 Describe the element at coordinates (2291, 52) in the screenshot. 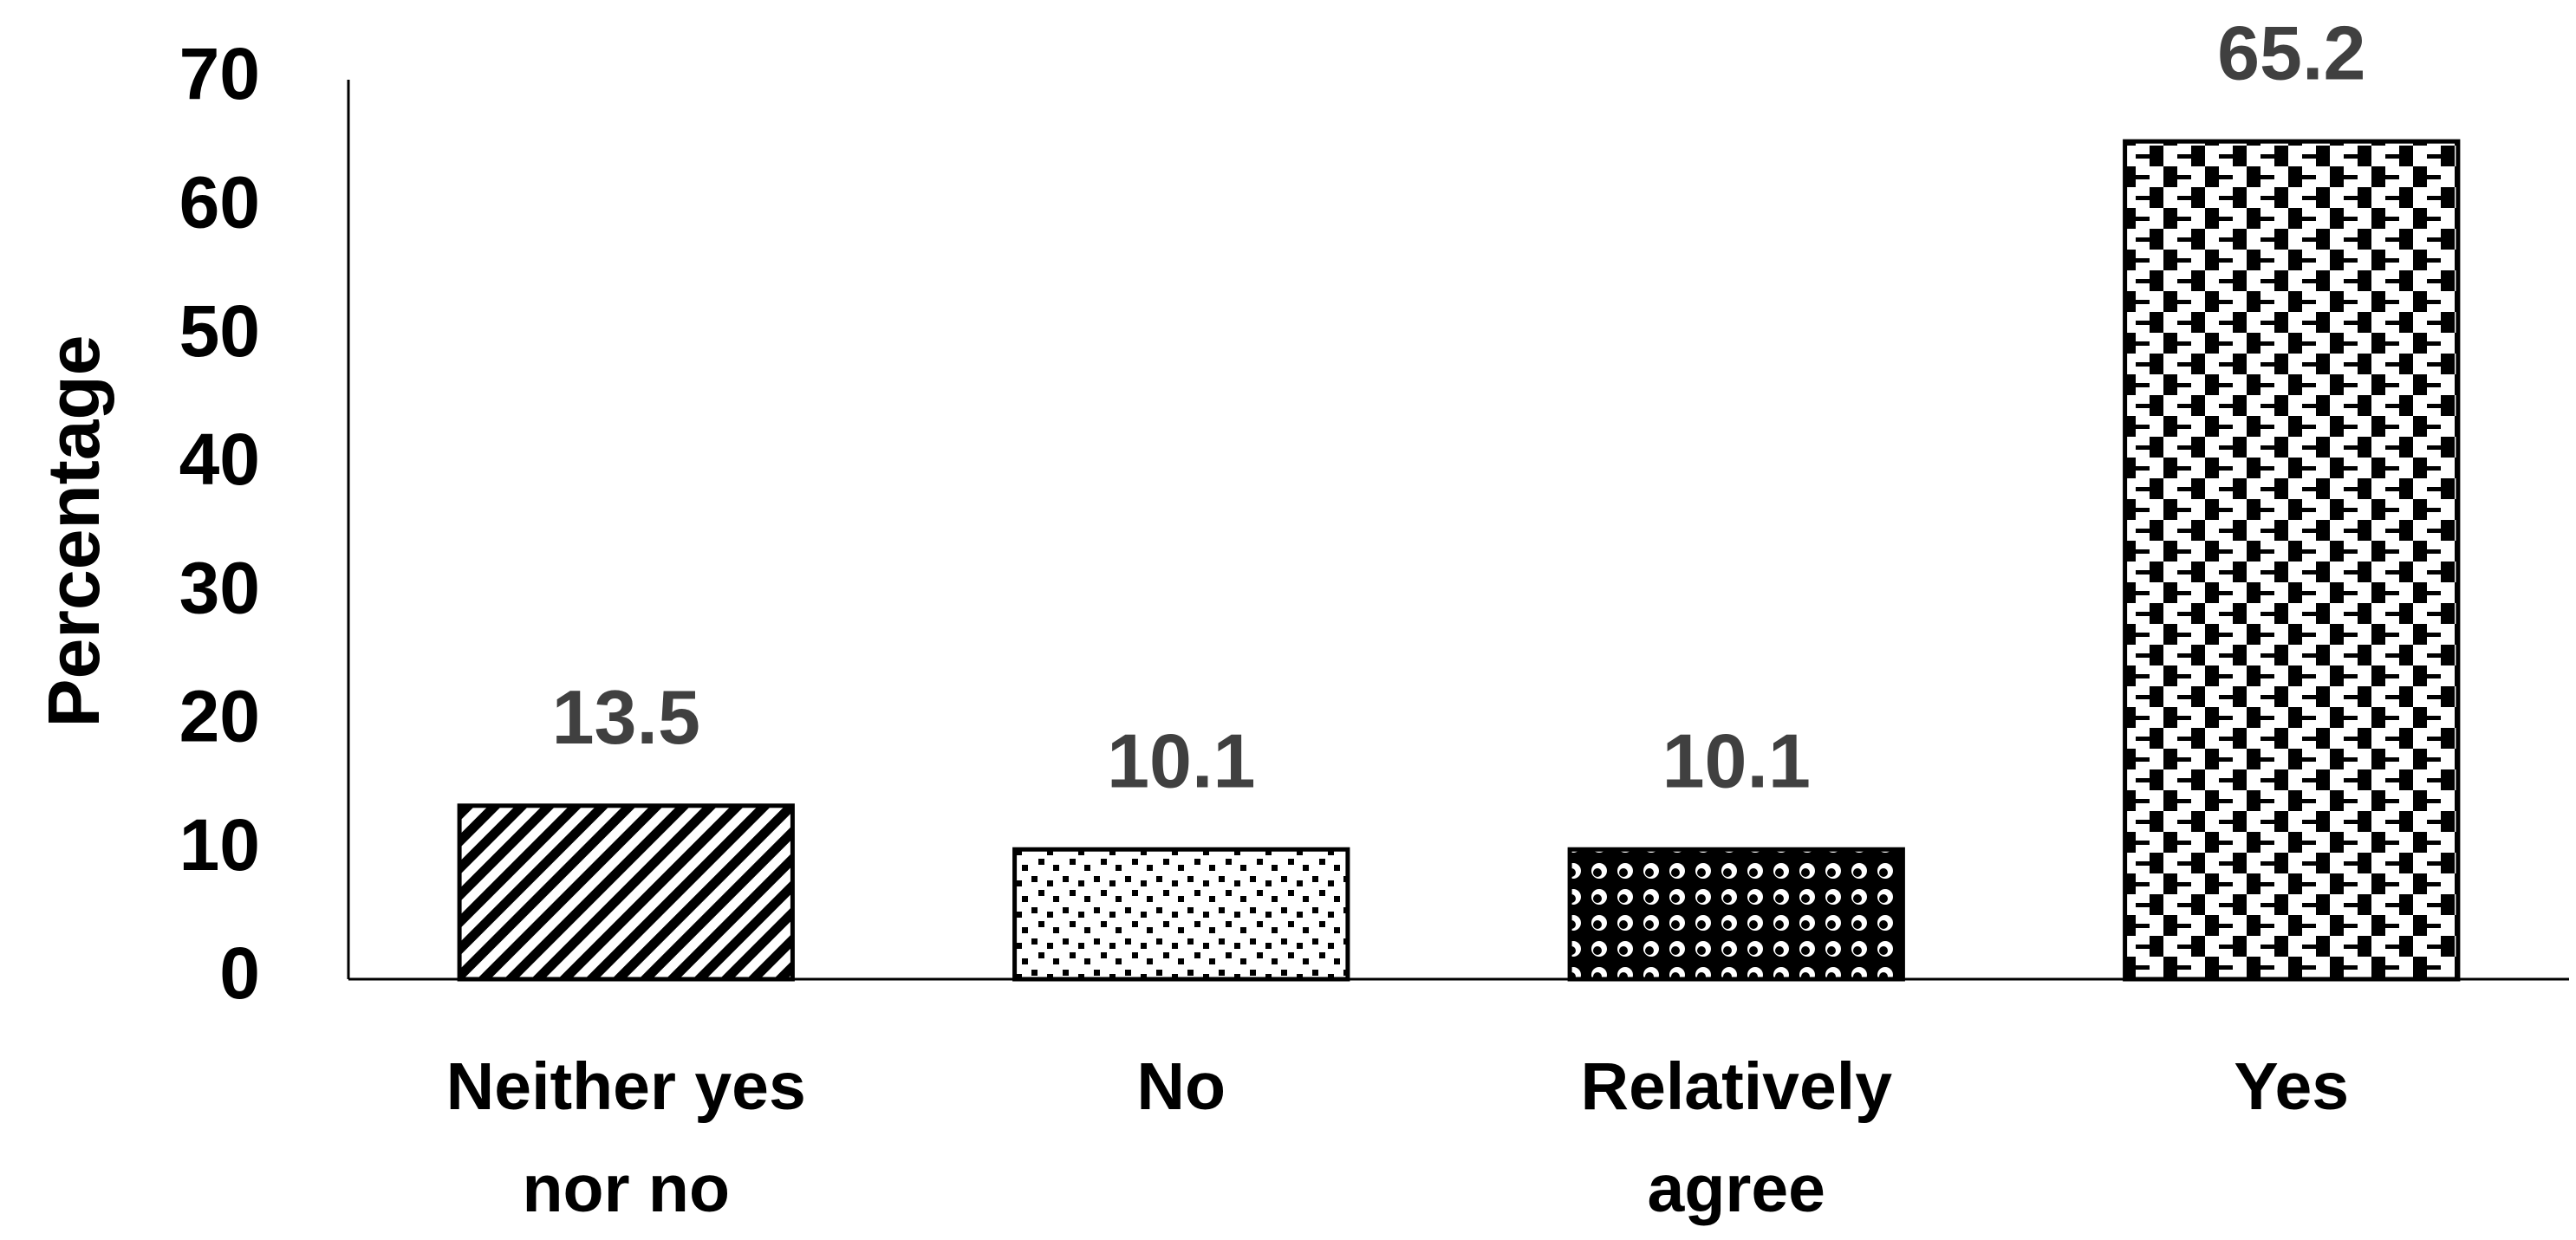

I see `value-label: 65.2` at that location.